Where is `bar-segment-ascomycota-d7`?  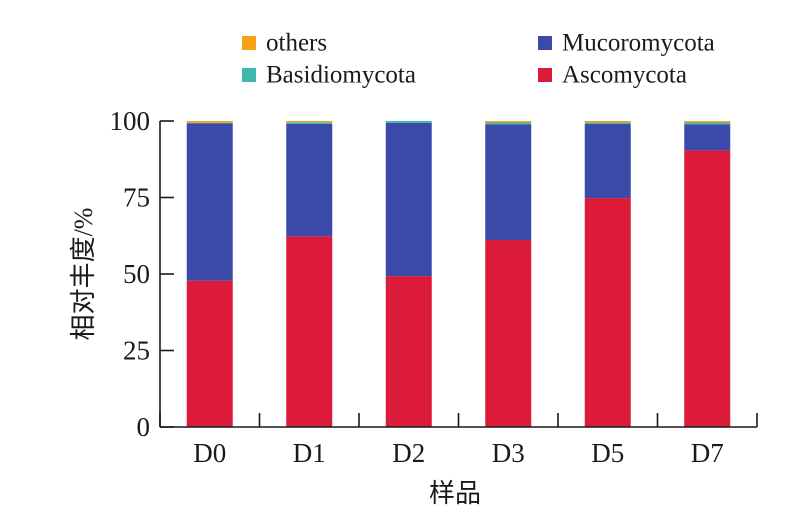 bar-segment-ascomycota-d7 is located at coordinates (707, 288).